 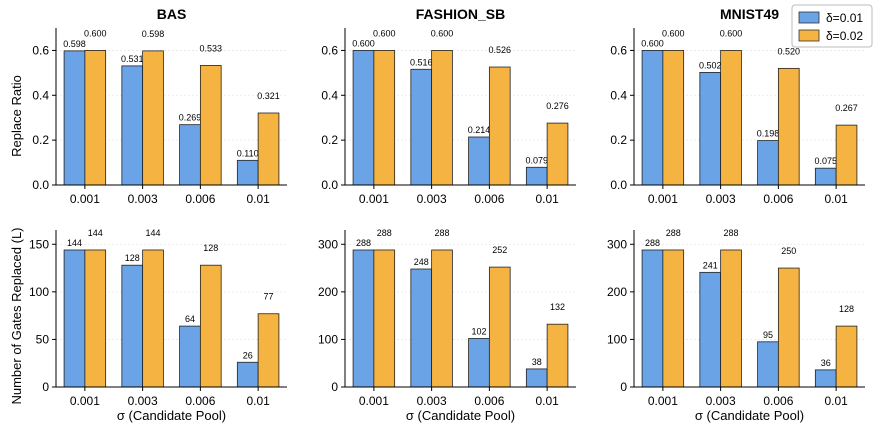 What do you see at coordinates (652, 43) in the screenshot?
I see `data-label-0-01-0.001: 0.600` at bounding box center [652, 43].